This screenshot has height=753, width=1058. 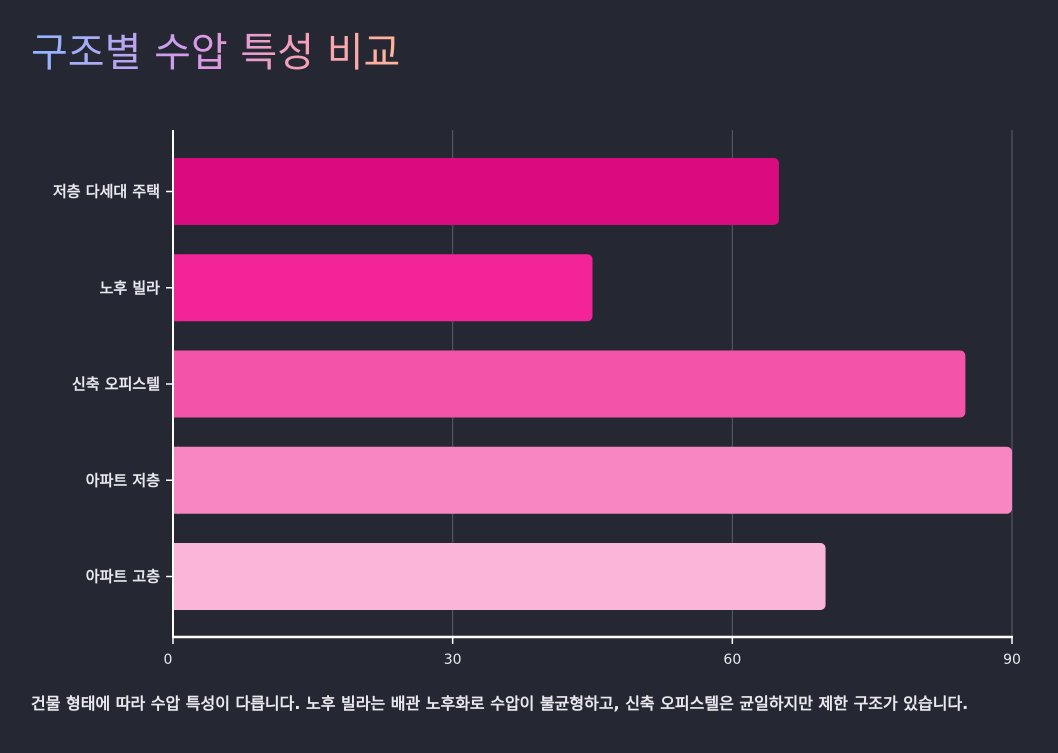 What do you see at coordinates (215, 53) in the screenshot?
I see `chart-title: 구조별 수압 특성 비교` at bounding box center [215, 53].